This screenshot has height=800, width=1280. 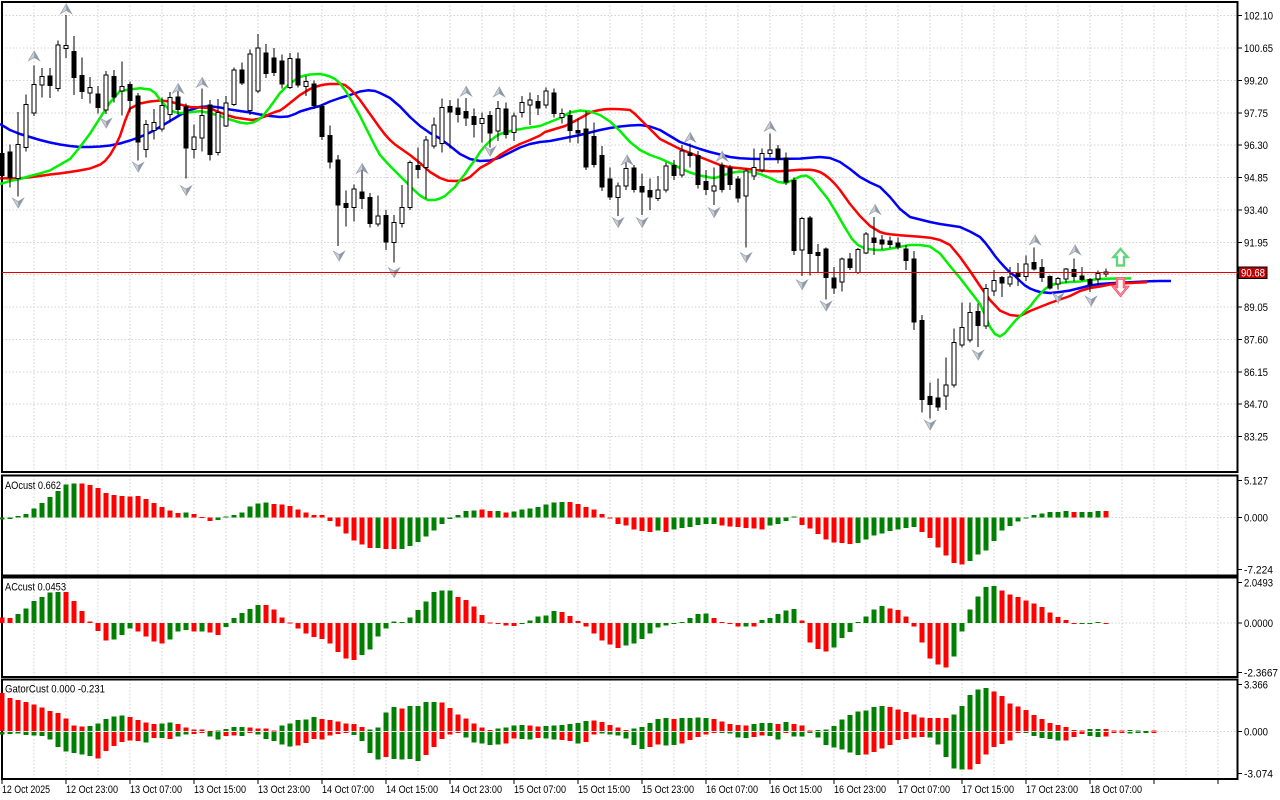 I want to click on svg-text: 15 Oct 07:00, so click(x=540, y=790).